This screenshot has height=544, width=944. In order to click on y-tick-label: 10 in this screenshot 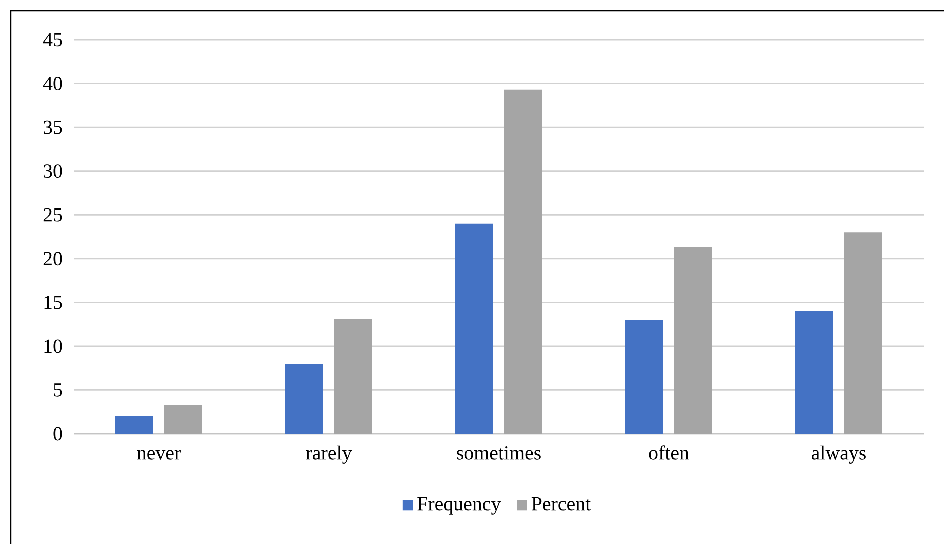, I will do `click(53, 347)`.